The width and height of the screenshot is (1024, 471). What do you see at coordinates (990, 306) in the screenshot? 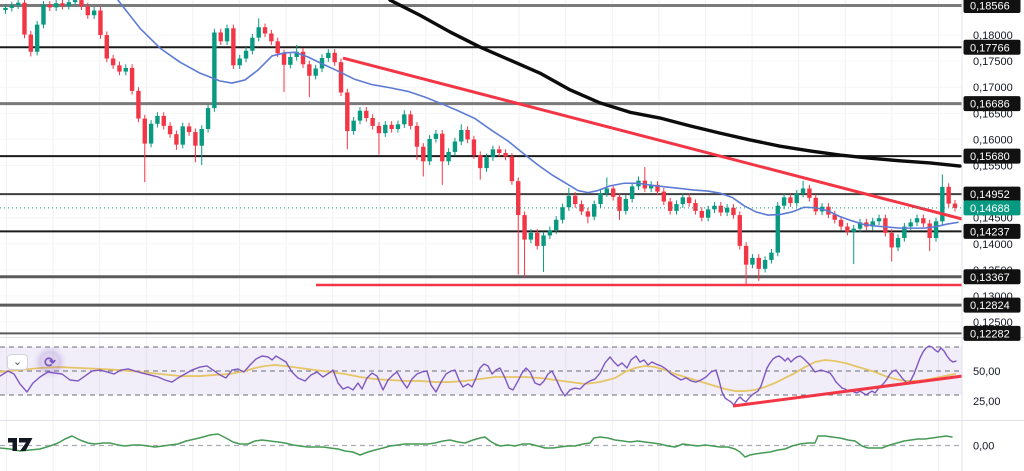
I see `price-axis-badge-text: 0,12824` at bounding box center [990, 306].